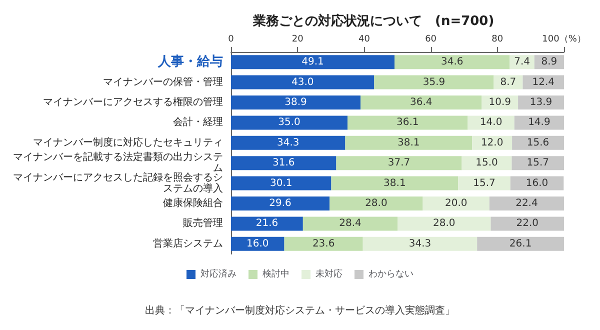  I want to click on x-tick-label: 100（%）, so click(564, 39).